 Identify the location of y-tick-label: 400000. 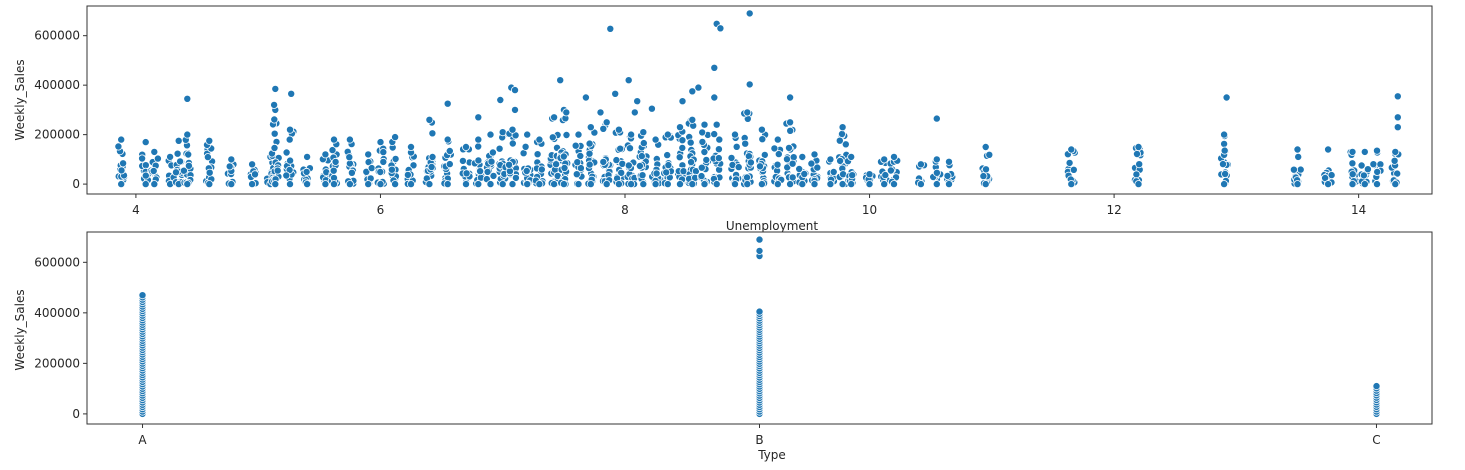
(57, 313).